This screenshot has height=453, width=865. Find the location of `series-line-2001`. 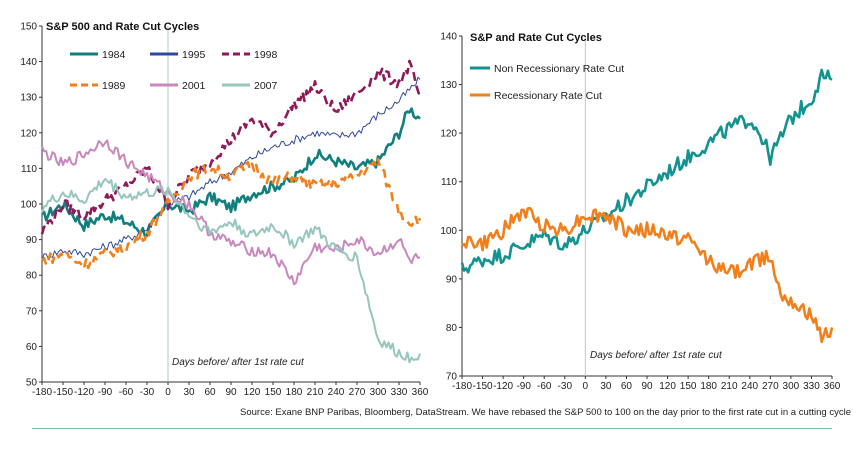

series-line-2001 is located at coordinates (231, 212).